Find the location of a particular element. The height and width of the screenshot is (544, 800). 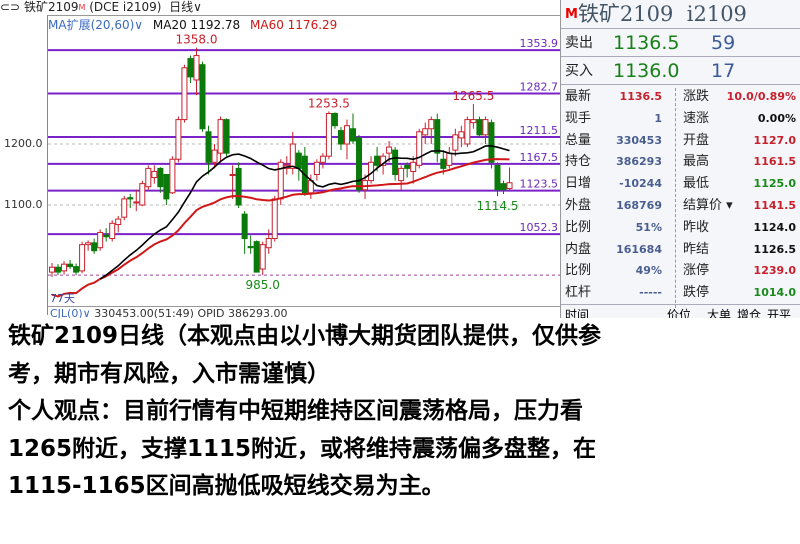

note-line: 考，期市有风险，入市需谨慎） is located at coordinates (169, 373).